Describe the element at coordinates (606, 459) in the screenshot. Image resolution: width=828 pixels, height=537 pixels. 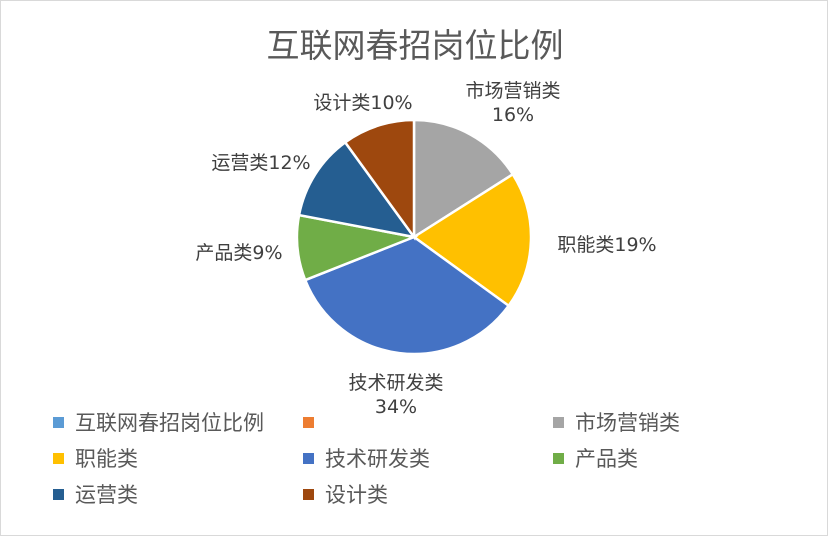
I see `legend-label: 产品类` at that location.